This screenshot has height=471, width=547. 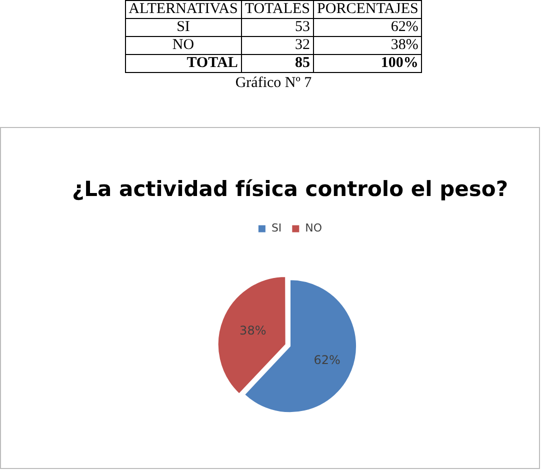 What do you see at coordinates (313, 228) in the screenshot?
I see `legend-label: NO` at bounding box center [313, 228].